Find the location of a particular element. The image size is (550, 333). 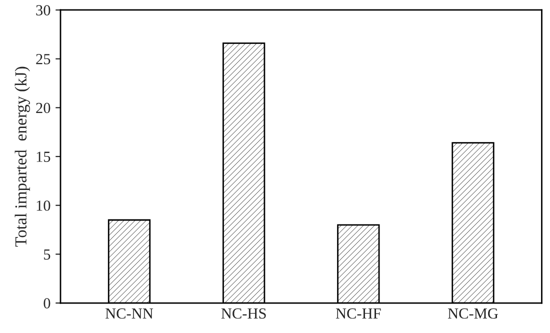

y-axis-title: Total imparted energy (kJ) is located at coordinates (22, 156).